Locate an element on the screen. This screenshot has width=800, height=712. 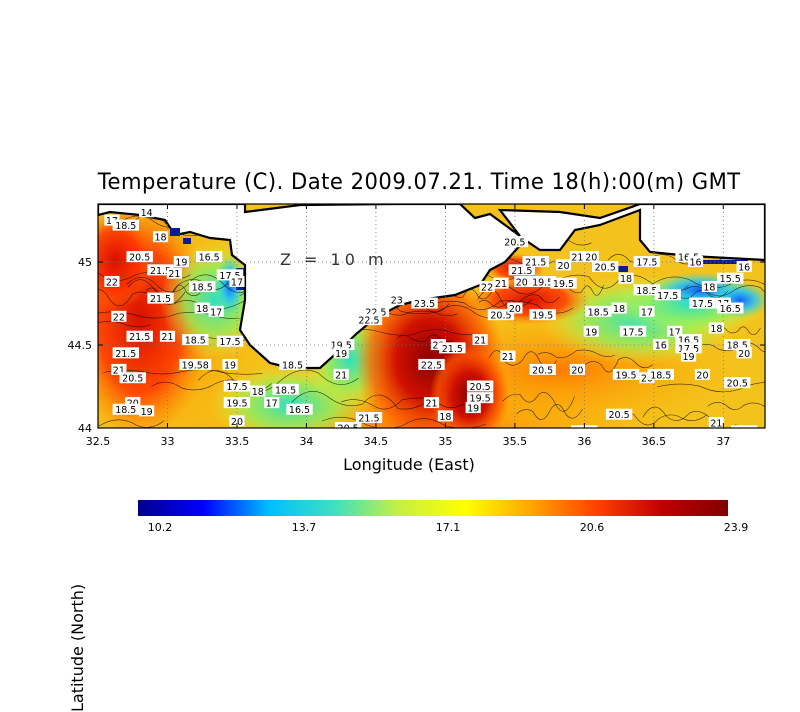
contour-label: 23.5 is located at coordinates (424, 304).